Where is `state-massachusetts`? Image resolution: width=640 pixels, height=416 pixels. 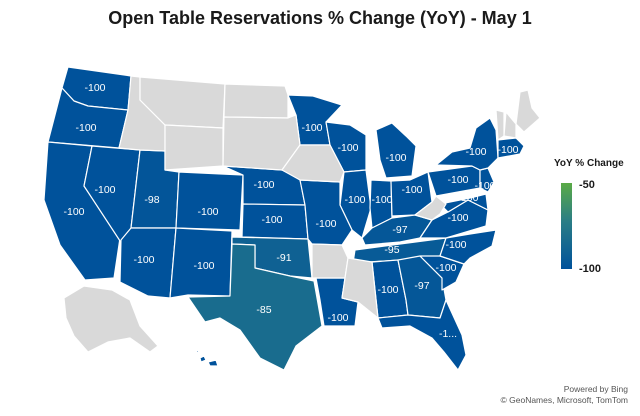 state-massachusetts is located at coordinates (511, 148).